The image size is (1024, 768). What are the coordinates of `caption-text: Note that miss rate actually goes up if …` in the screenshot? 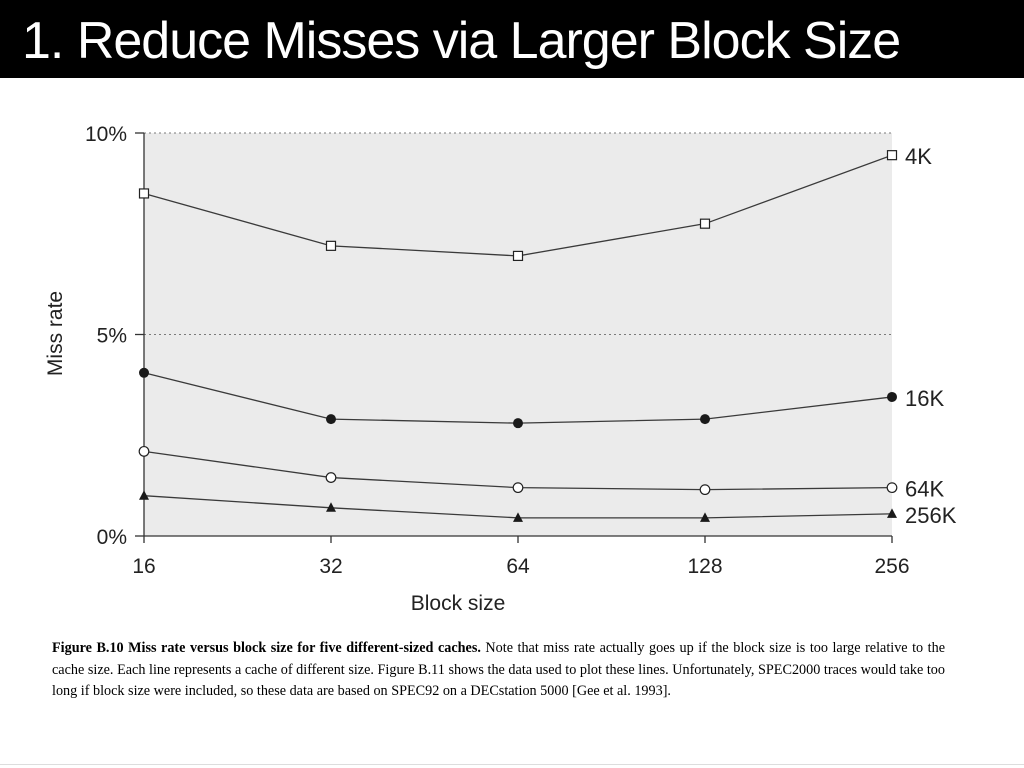 It's located at (498, 669).